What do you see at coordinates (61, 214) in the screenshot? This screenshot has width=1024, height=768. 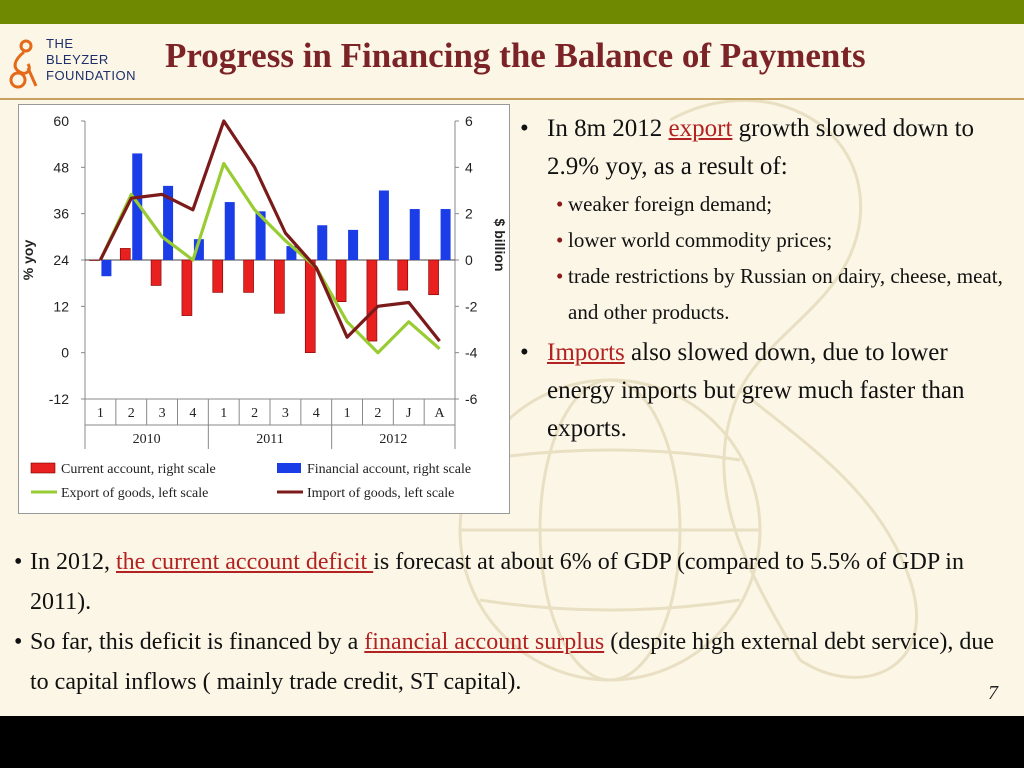 I see `left-tick-label: 36` at bounding box center [61, 214].